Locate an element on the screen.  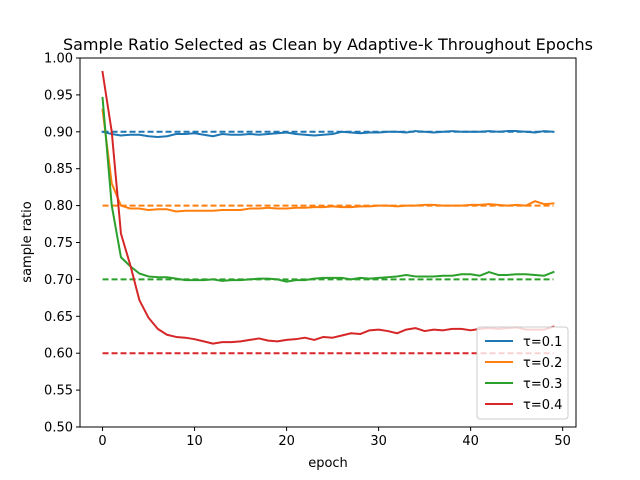
x-axis-ticks: 0 10 20 30 40 50 is located at coordinates (334, 438).